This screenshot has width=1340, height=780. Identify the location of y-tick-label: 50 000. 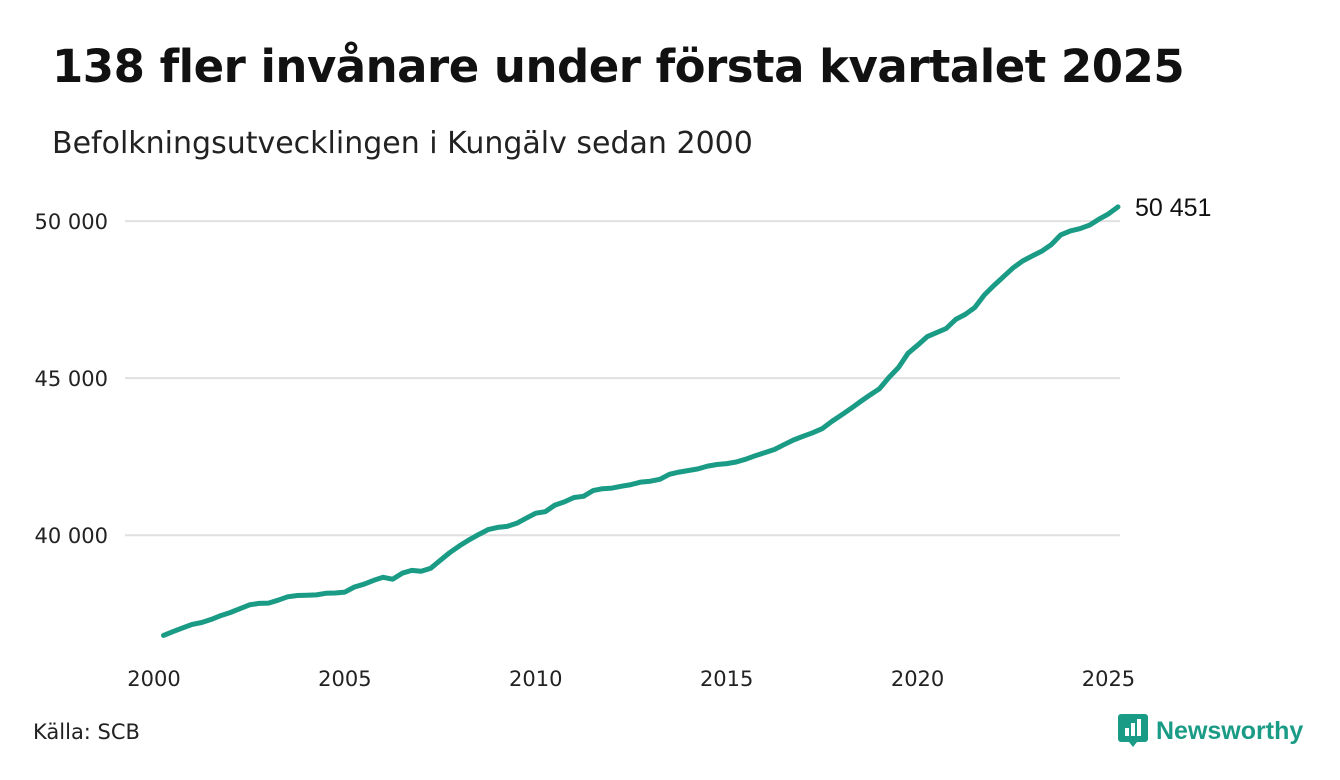
(71, 222).